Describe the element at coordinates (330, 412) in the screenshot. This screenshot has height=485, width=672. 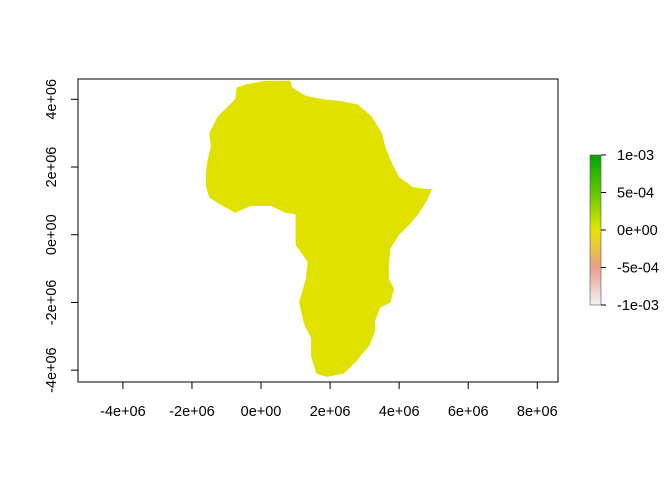
I see `x-tick-label: 2e+06` at that location.